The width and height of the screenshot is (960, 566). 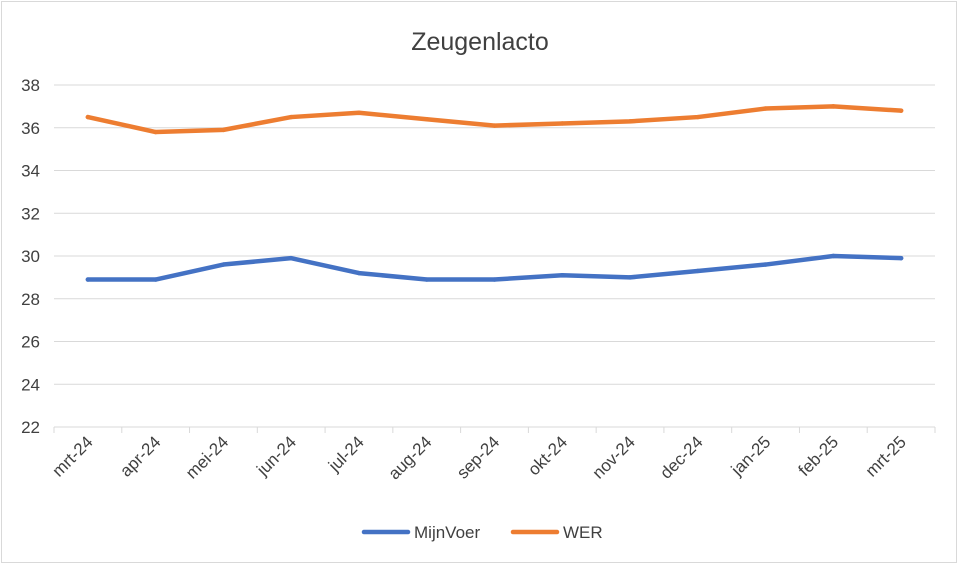 I want to click on x-tick-label: aug-24, so click(x=410, y=457).